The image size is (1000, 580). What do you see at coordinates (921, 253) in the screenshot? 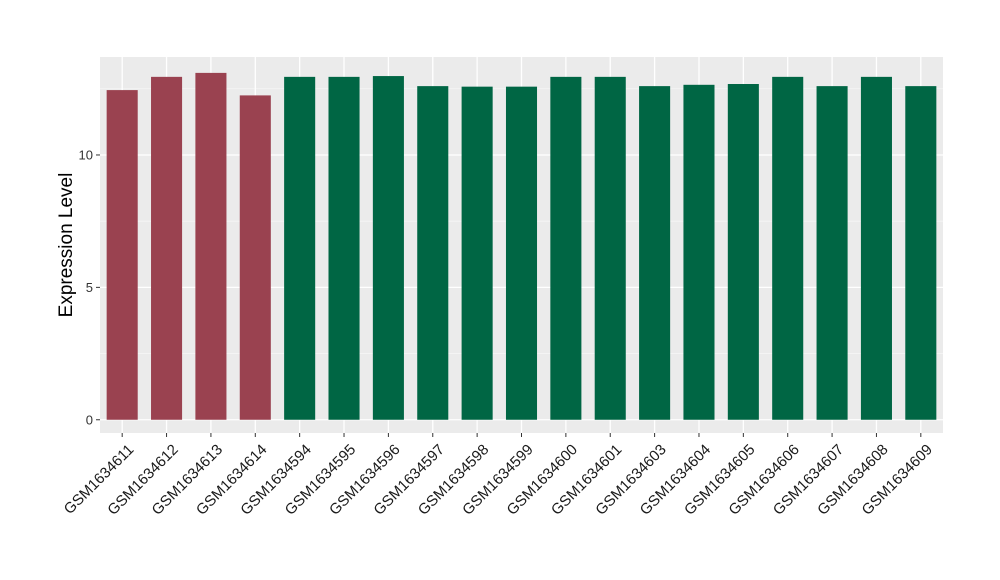
I see `bar-gsm1634609` at bounding box center [921, 253].